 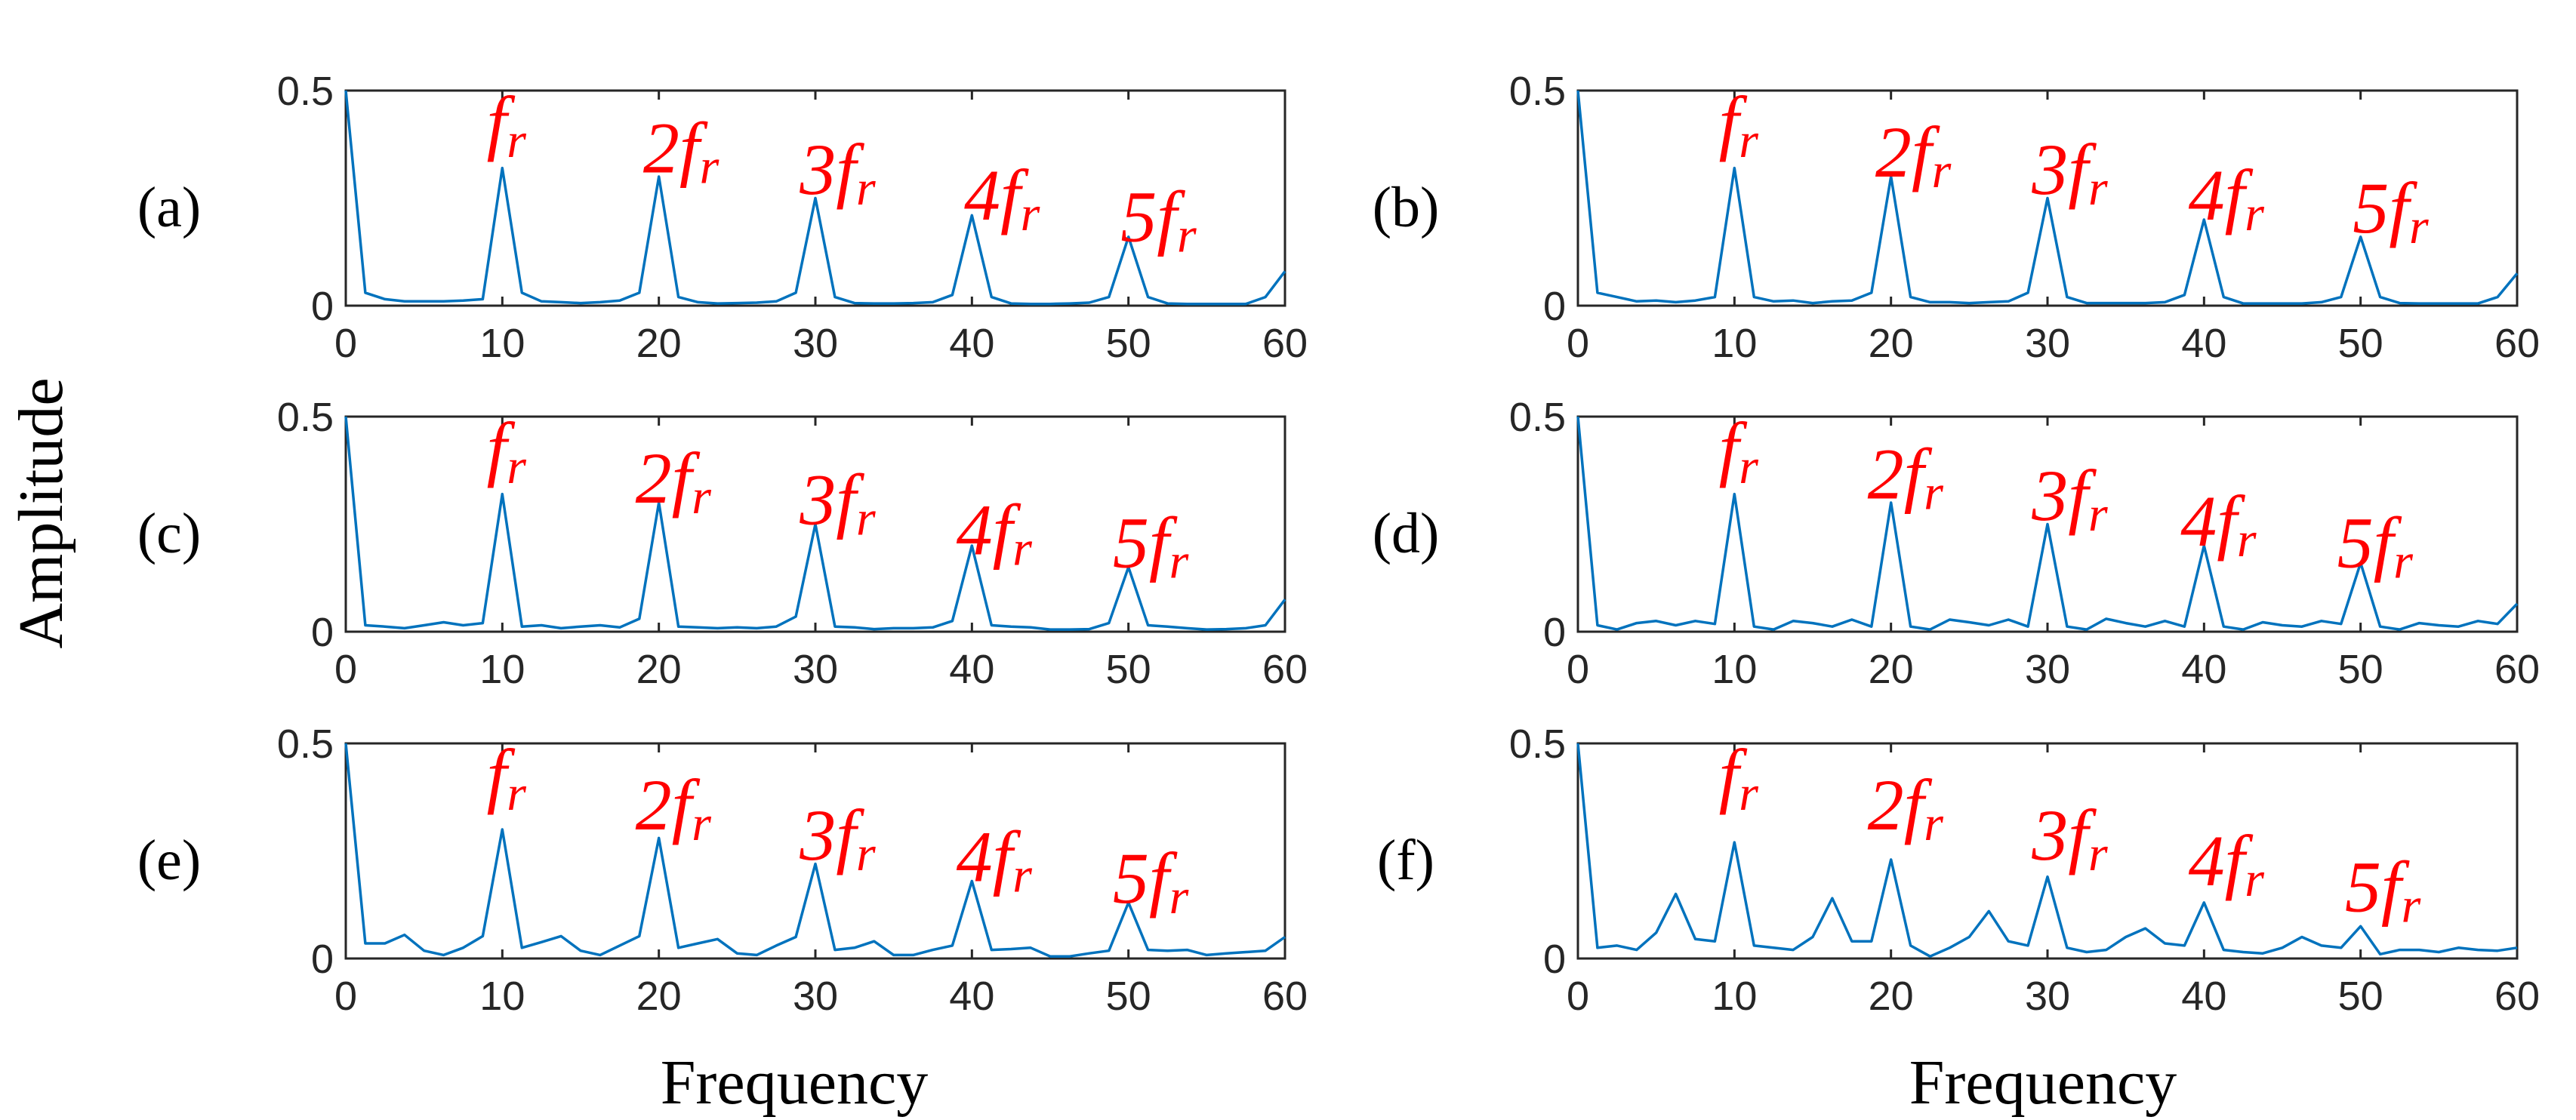 I want to click on panel-label: (f), so click(x=1405, y=860).